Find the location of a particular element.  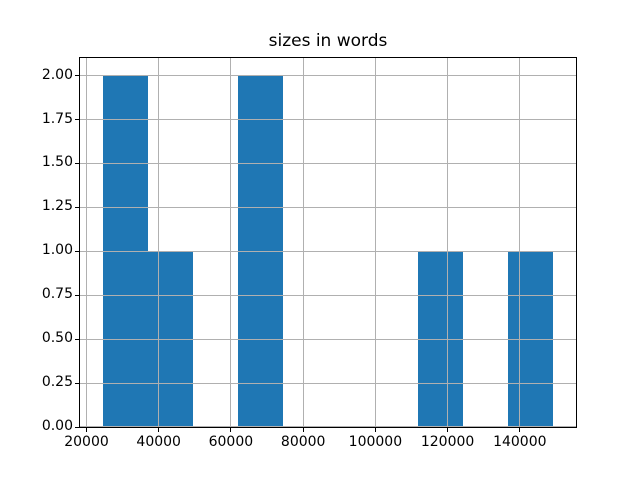

x-tick-label: 80000 is located at coordinates (303, 442).